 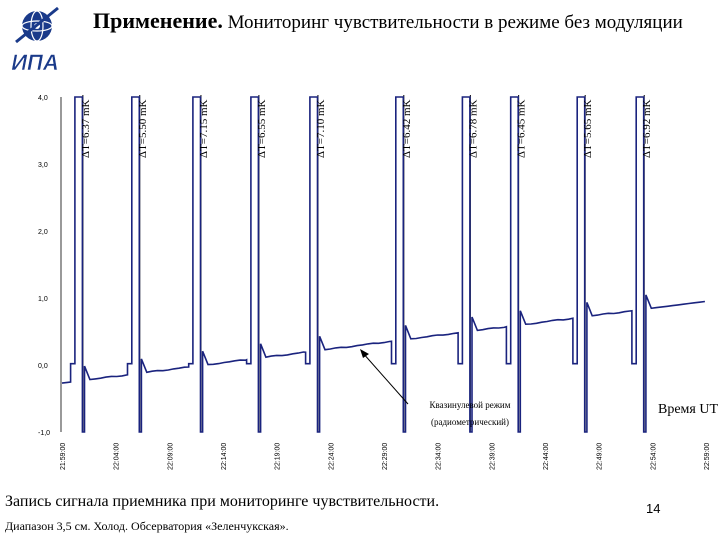 What do you see at coordinates (43, 232) in the screenshot?
I see `y-tick-label: 2,0` at bounding box center [43, 232].